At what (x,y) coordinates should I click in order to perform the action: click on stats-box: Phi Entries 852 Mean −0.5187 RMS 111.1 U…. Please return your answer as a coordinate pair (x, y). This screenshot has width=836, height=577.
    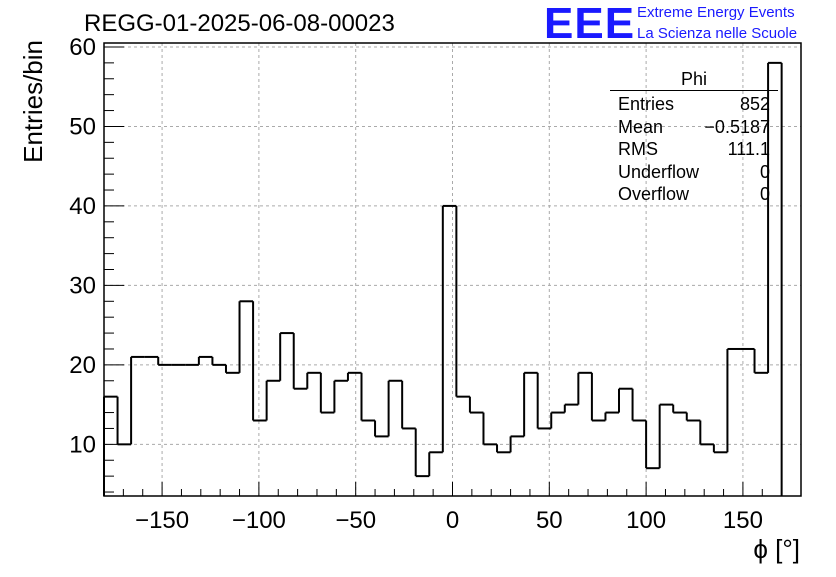
    Looking at the image, I should click on (694, 137).